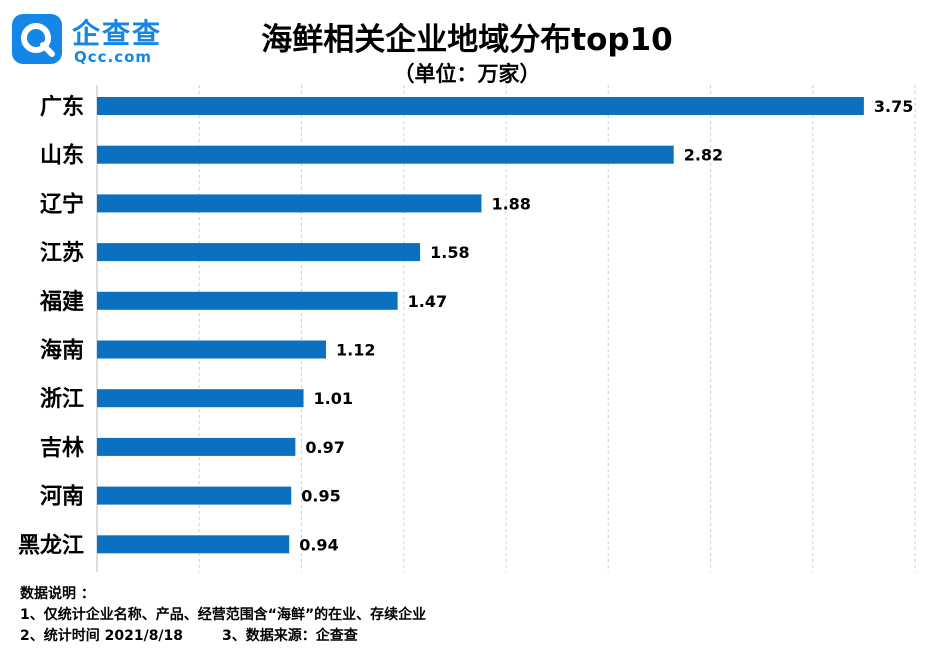  What do you see at coordinates (427, 301) in the screenshot?
I see `value-label-5: 1.47` at bounding box center [427, 301].